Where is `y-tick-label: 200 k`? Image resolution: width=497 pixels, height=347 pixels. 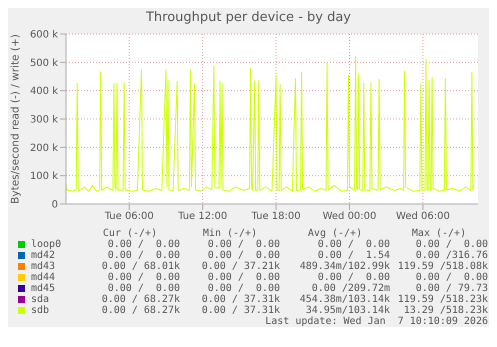
y-tick-label: 200 k is located at coordinates (44, 148).